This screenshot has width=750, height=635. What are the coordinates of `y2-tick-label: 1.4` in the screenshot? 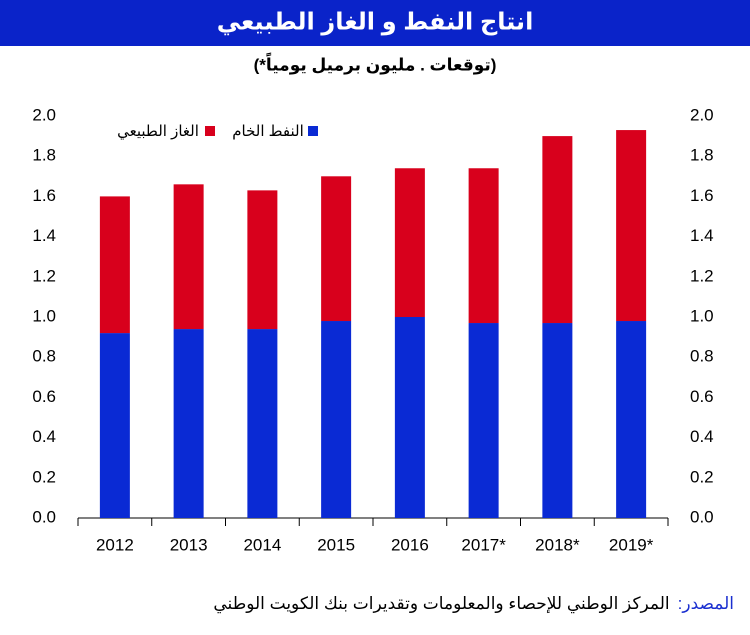 It's located at (702, 235).